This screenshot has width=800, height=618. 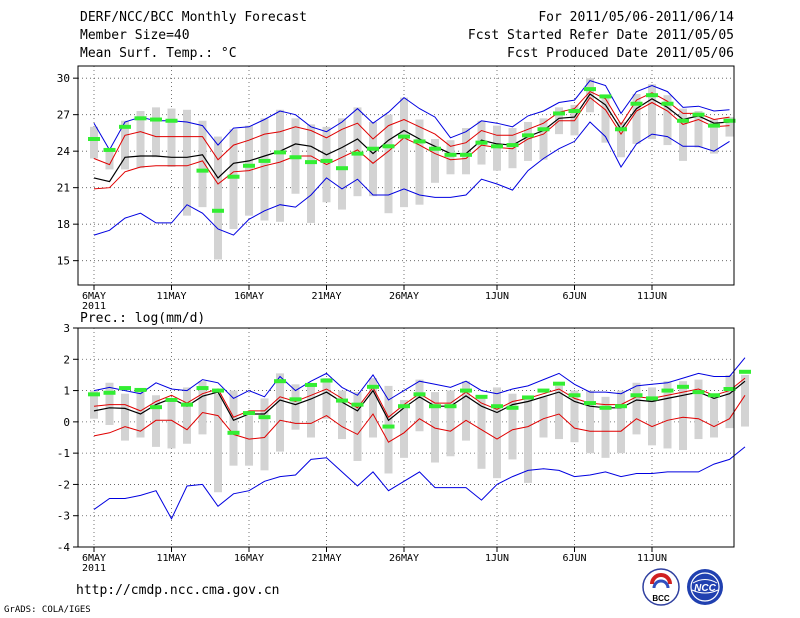 I want to click on ytick-label: -2, so click(x=63, y=484).